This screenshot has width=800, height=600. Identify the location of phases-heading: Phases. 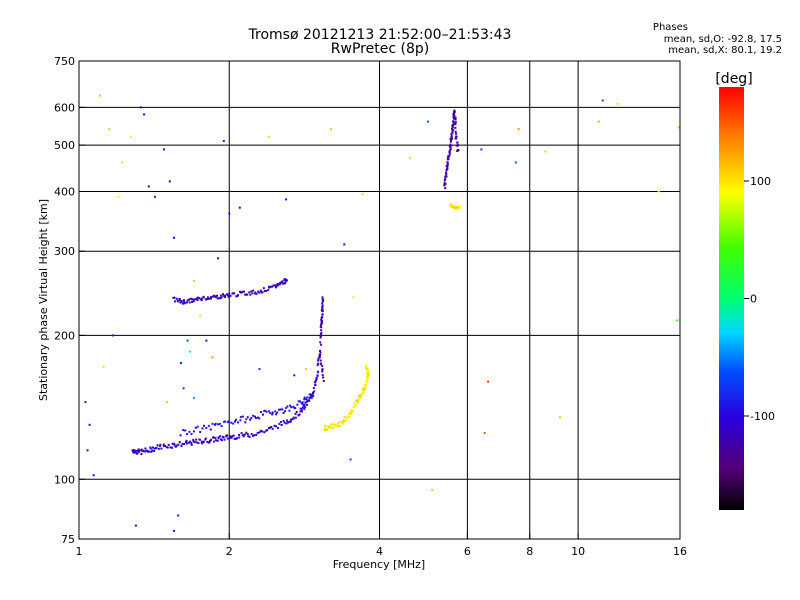
(670, 27).